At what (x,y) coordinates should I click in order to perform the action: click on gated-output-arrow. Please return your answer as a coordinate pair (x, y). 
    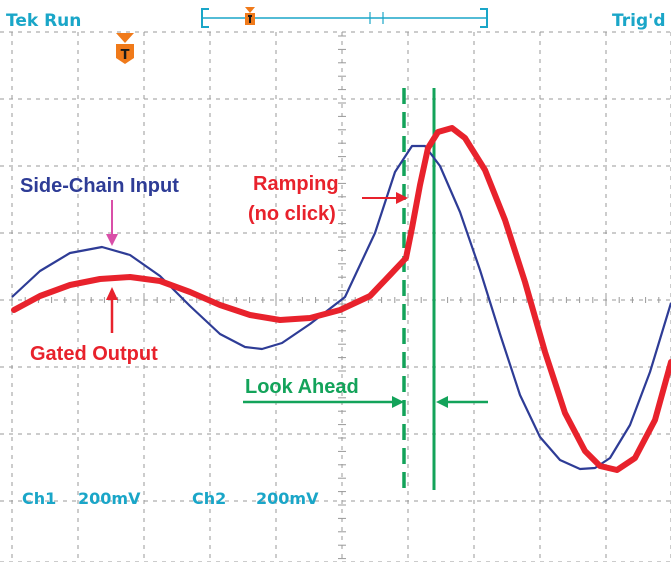
    Looking at the image, I should click on (112, 310).